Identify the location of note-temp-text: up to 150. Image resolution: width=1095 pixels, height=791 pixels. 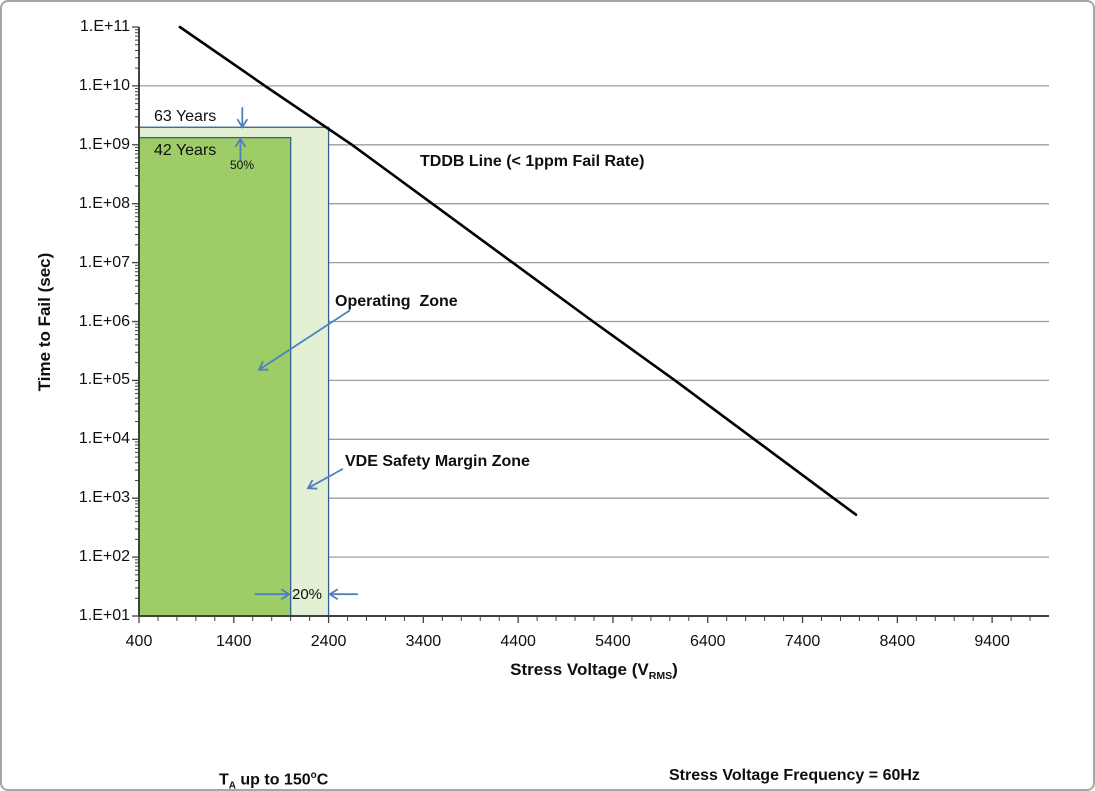
(273, 780).